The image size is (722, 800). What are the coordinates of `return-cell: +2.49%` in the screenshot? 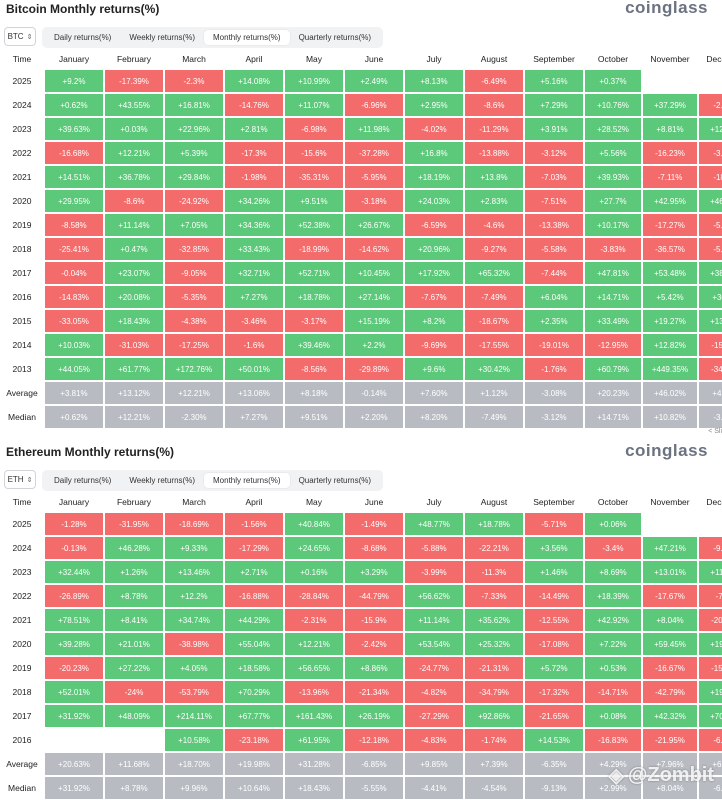 It's located at (374, 81).